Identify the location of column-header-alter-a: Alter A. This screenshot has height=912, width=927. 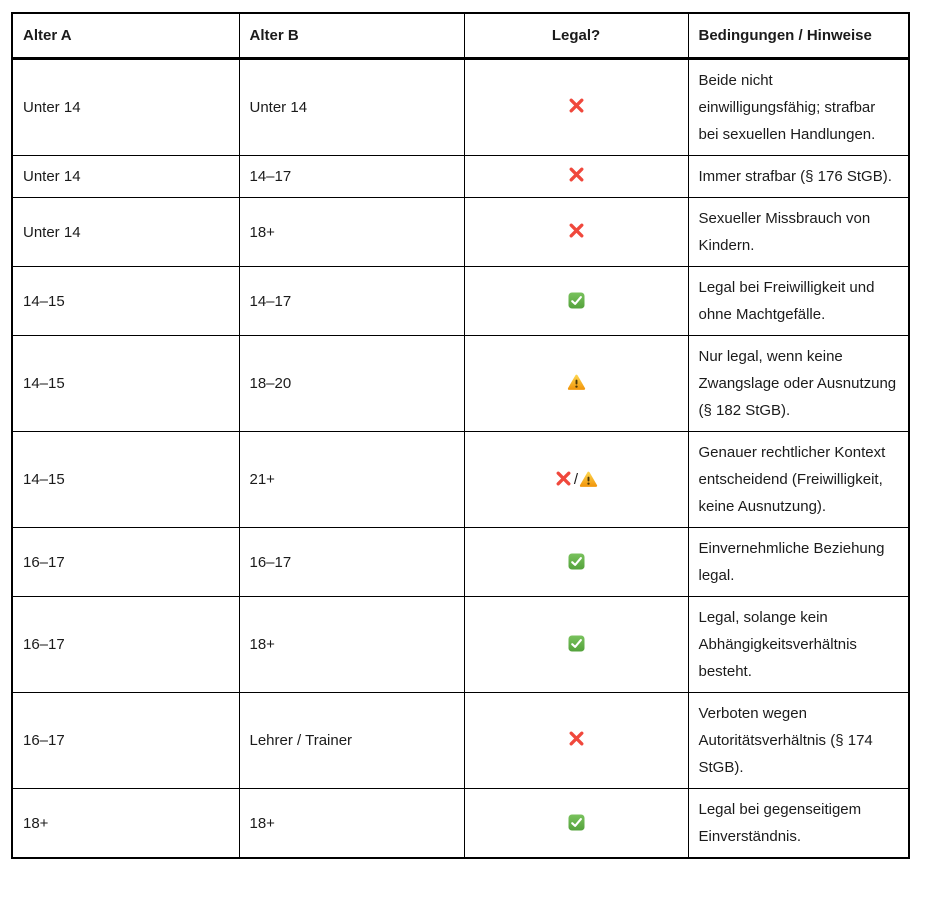
(125, 36).